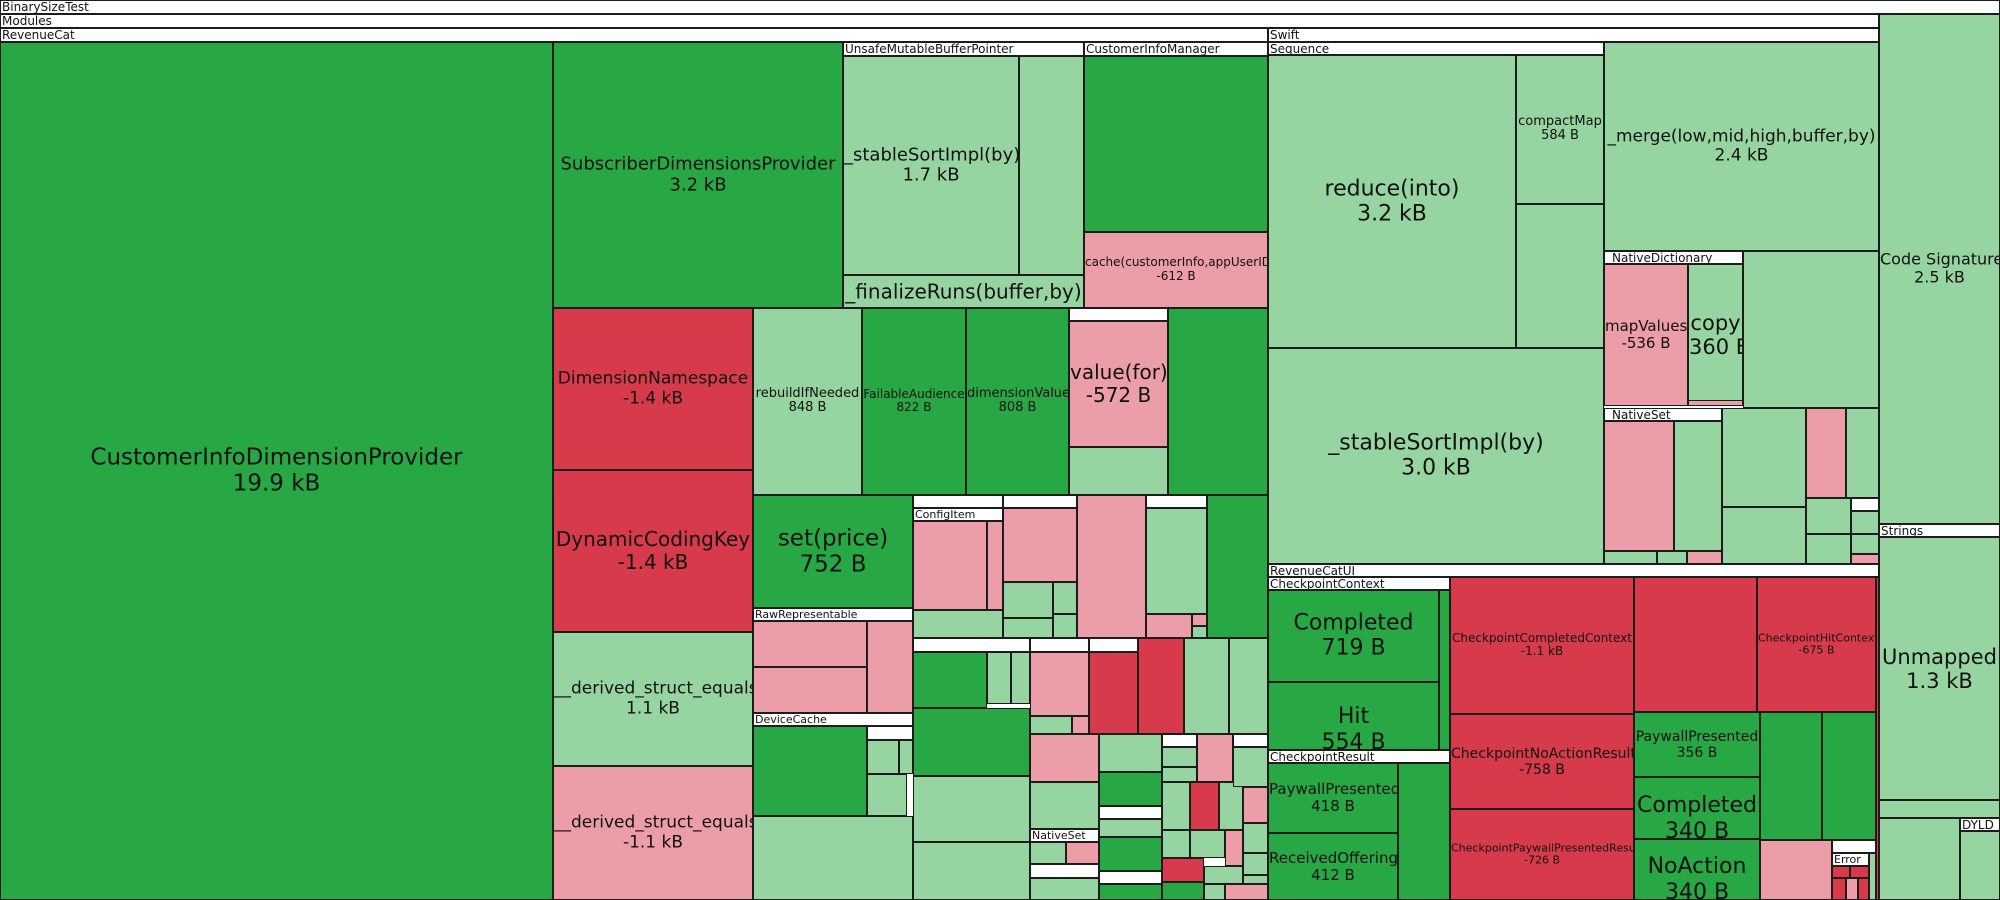 This screenshot has width=2000, height=900. Describe the element at coordinates (1741, 146) in the screenshot. I see `tile-merge: _merge(low,mid,high,buffer,by) 2.4 kB` at that location.